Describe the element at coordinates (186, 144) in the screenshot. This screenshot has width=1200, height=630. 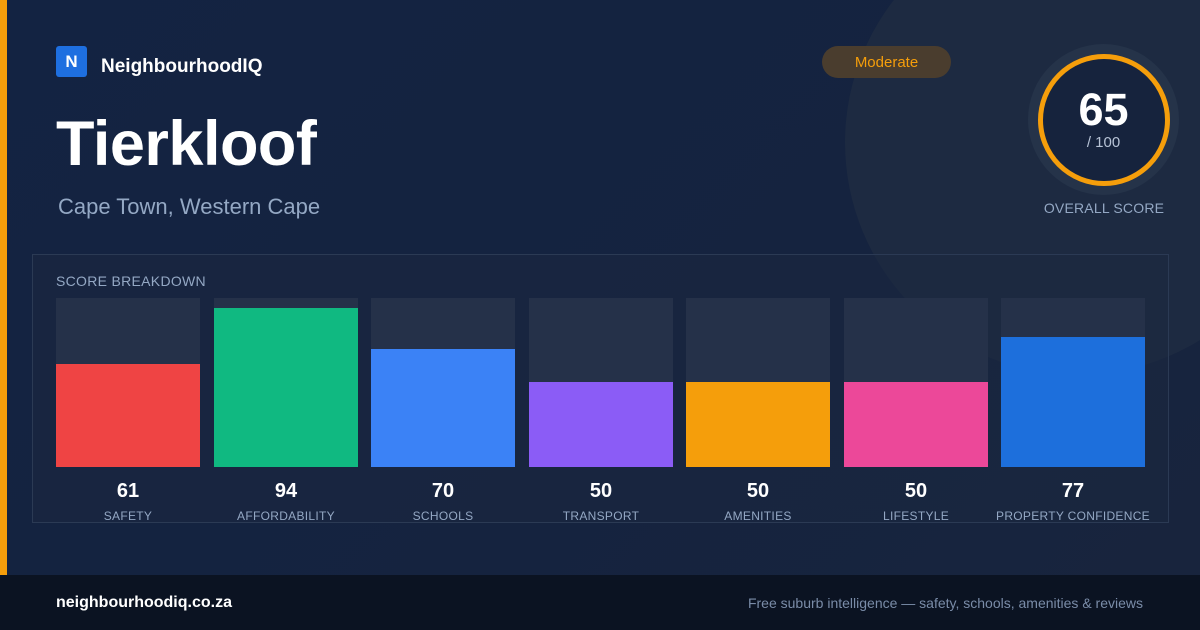
I see `suburb-name: Tierkloof` at that location.